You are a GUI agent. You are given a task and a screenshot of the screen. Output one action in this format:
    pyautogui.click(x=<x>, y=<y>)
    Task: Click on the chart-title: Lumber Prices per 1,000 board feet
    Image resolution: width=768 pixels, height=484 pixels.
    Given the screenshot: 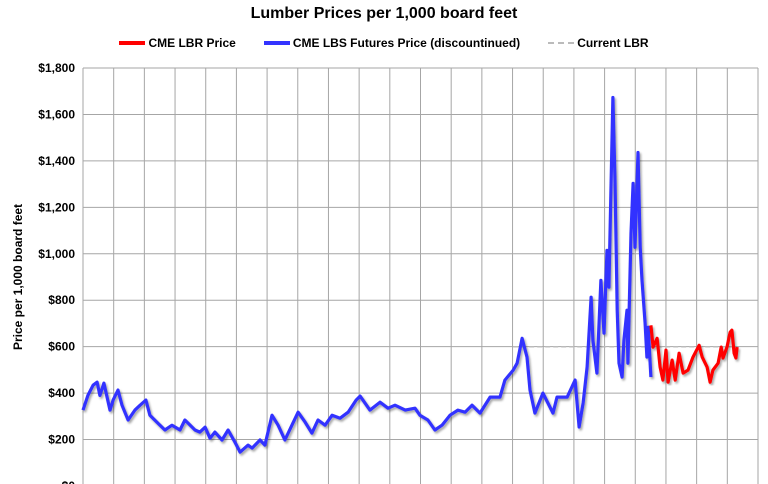 What is the action you would take?
    pyautogui.click(x=384, y=13)
    